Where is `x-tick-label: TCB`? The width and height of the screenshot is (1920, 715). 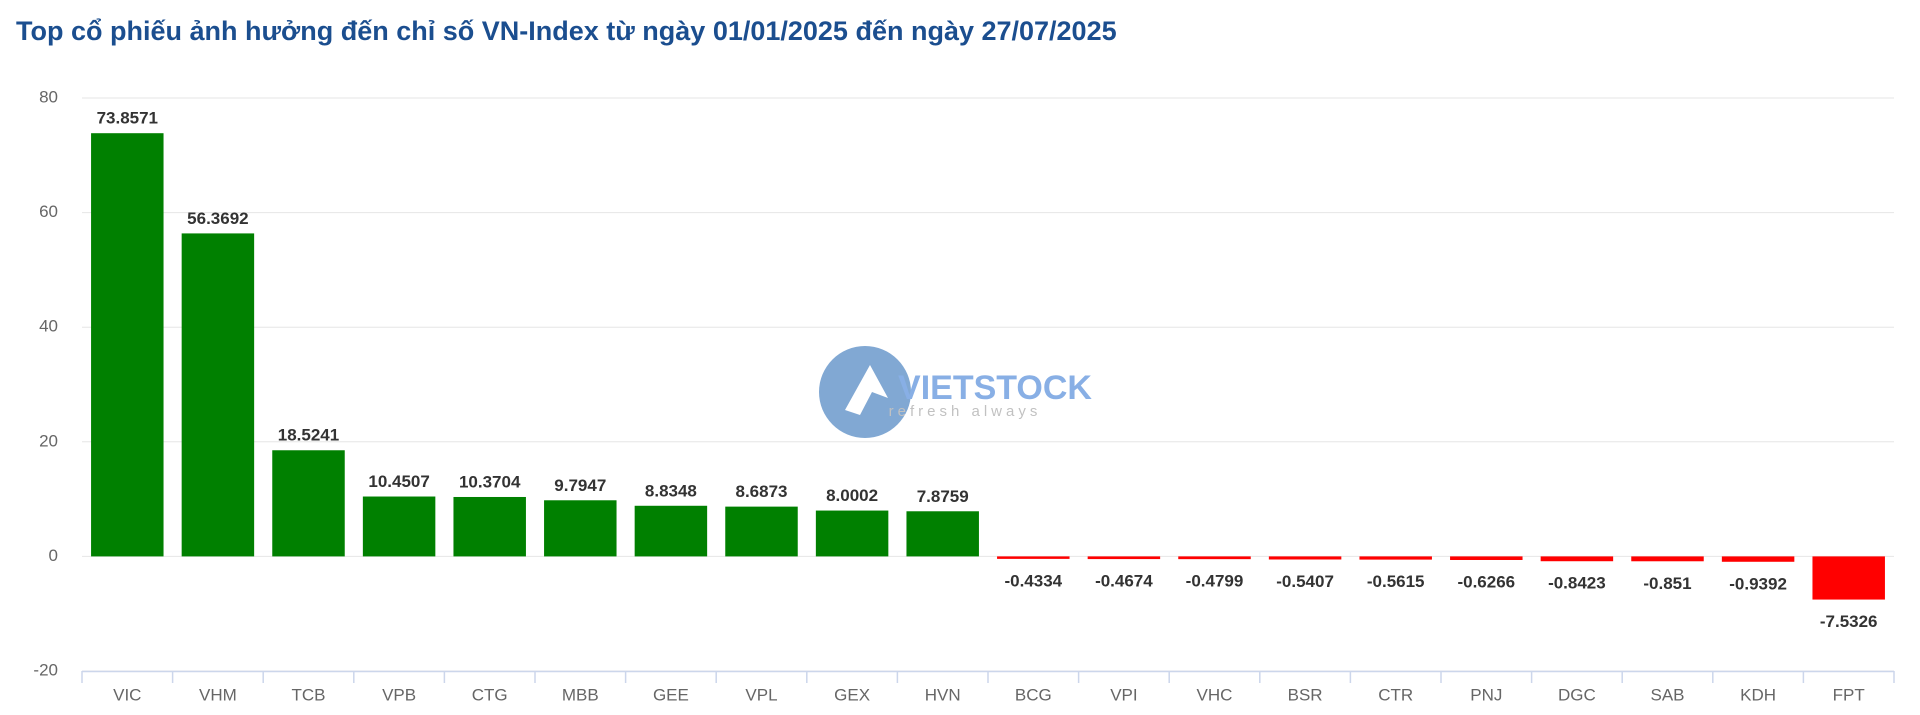 x-tick-label: TCB is located at coordinates (309, 694).